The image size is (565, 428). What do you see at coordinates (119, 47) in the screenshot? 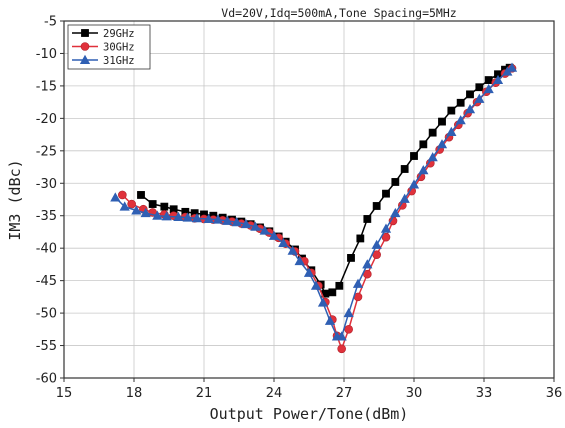
I see `legend-label: 30GHz` at bounding box center [119, 47].